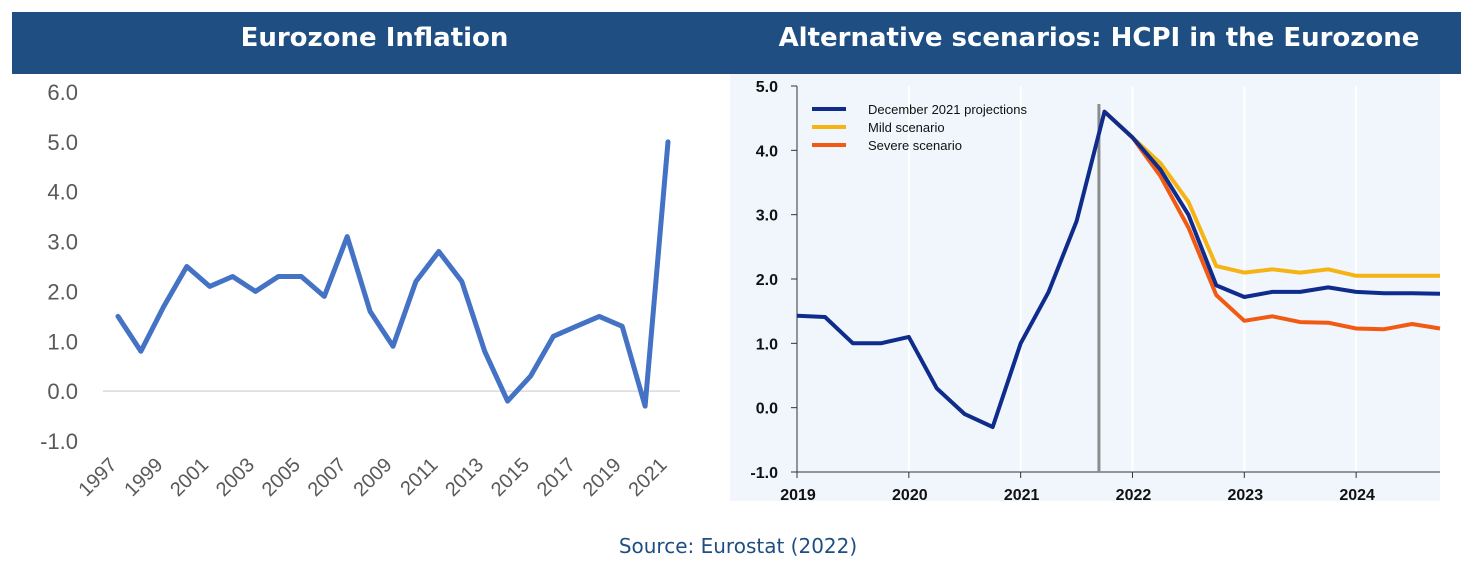  What do you see at coordinates (910, 495) in the screenshot?
I see `x-tick-label: 2020` at bounding box center [910, 495].